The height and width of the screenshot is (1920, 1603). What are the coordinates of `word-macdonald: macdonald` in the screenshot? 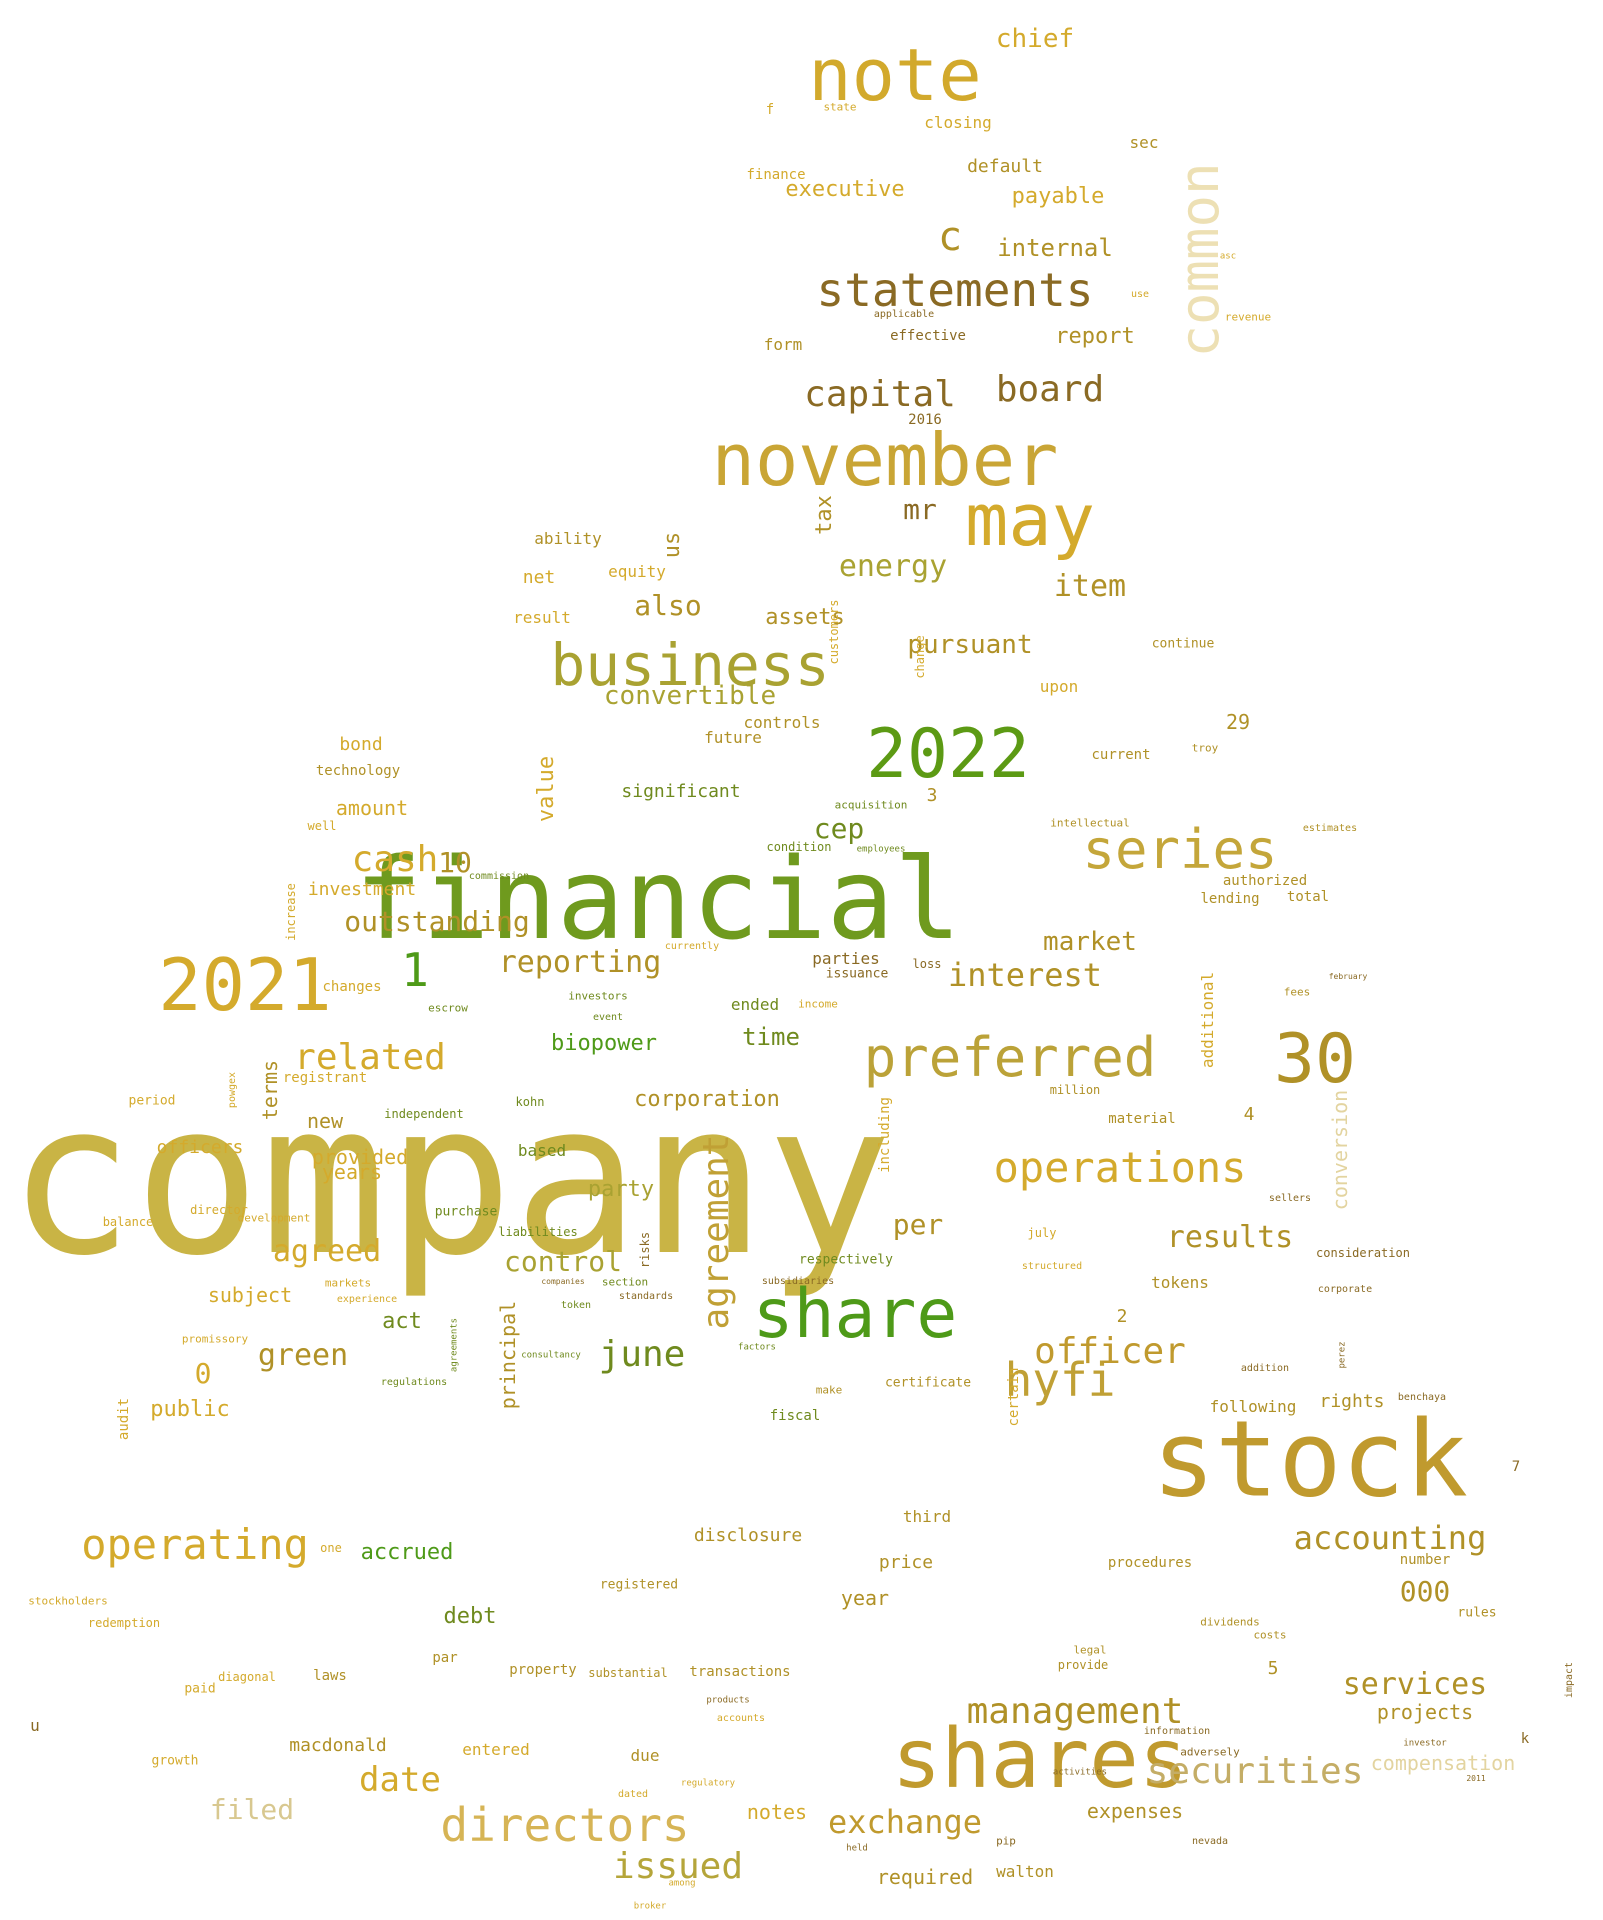 It's located at (338, 1745).